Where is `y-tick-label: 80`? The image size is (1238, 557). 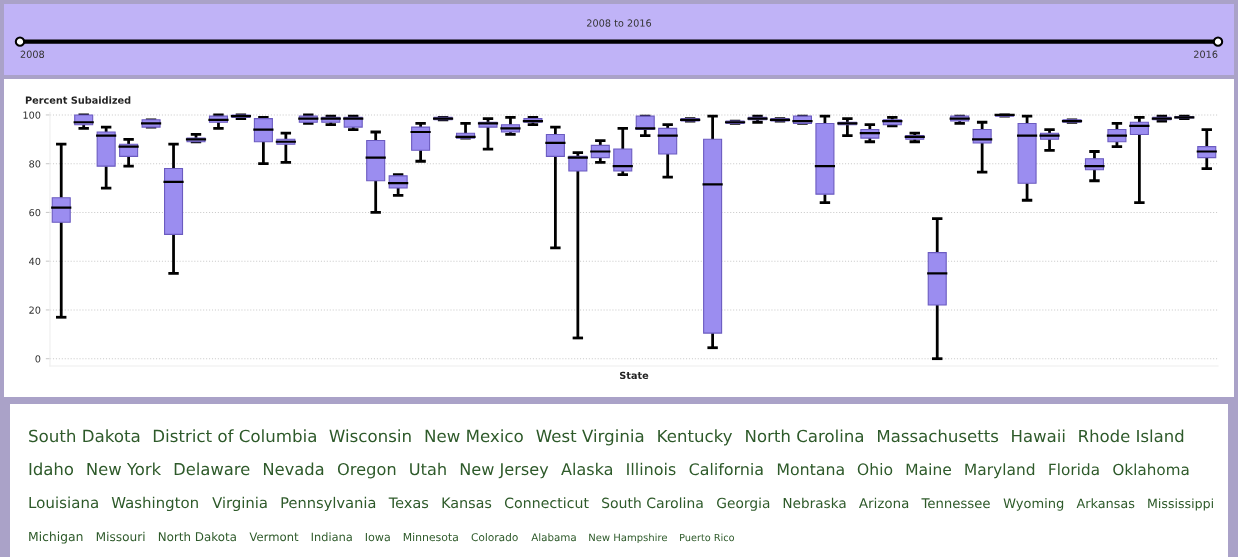 y-tick-label: 80 is located at coordinates (35, 164).